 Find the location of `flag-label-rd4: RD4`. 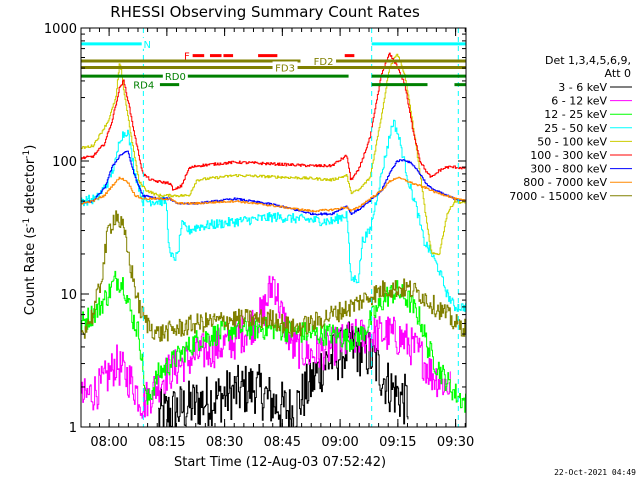

flag-label-rd4: RD4 is located at coordinates (143, 86).